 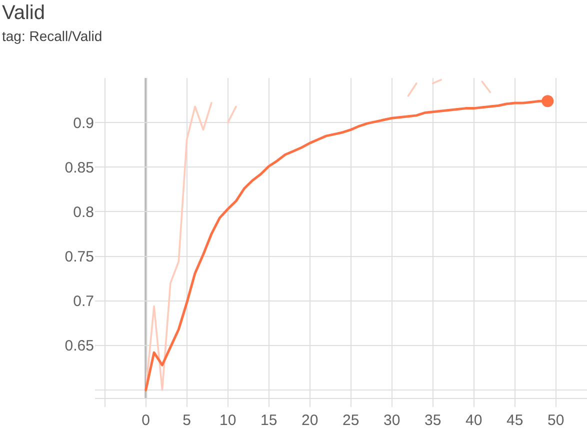 What do you see at coordinates (79, 346) in the screenshot?
I see `y-tick-label: 0.65` at bounding box center [79, 346].